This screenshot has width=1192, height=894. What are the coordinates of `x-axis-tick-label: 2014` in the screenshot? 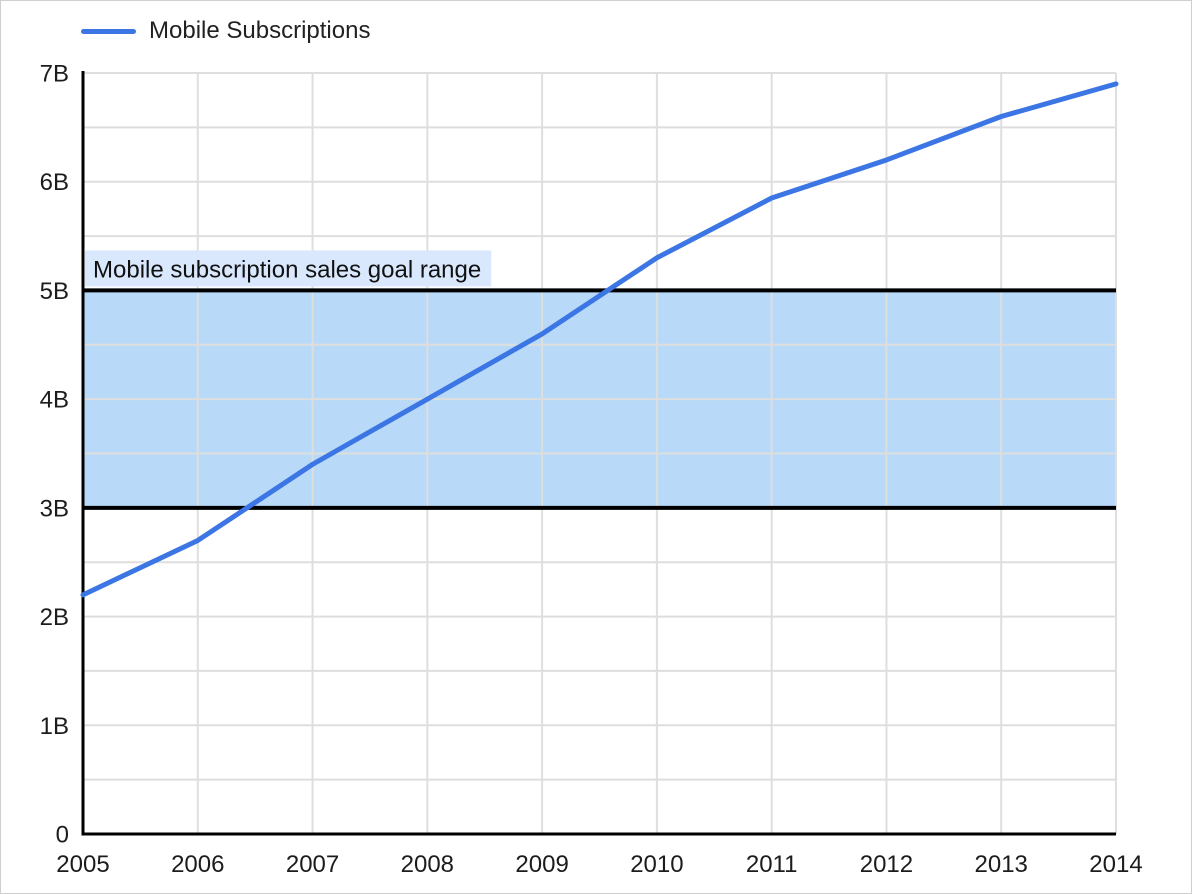 It's located at (1115, 864).